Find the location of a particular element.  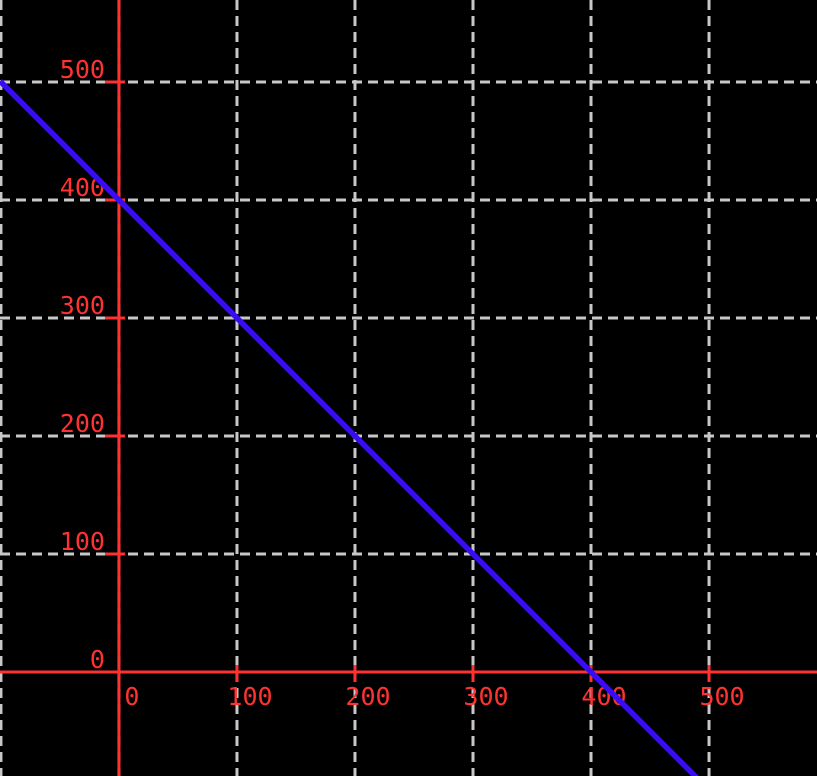

y-tick-label: 500 is located at coordinates (82, 69).